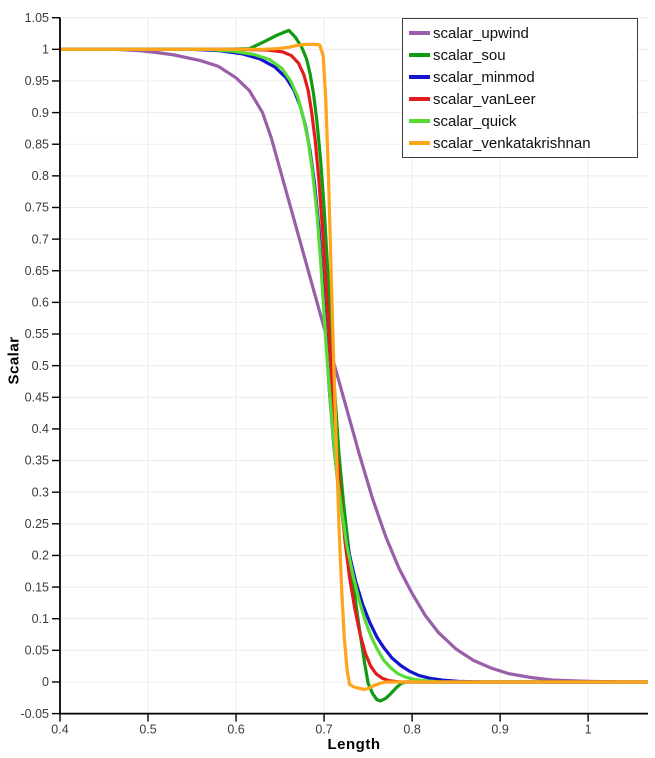 This screenshot has width=655, height=758. I want to click on legend-label: scalar_venkatakrishnan, so click(512, 143).